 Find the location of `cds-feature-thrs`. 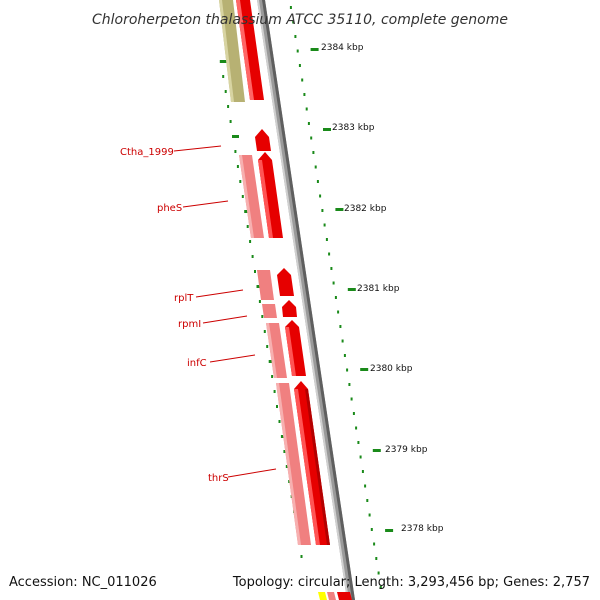

cds-feature-thrs is located at coordinates (312, 463).